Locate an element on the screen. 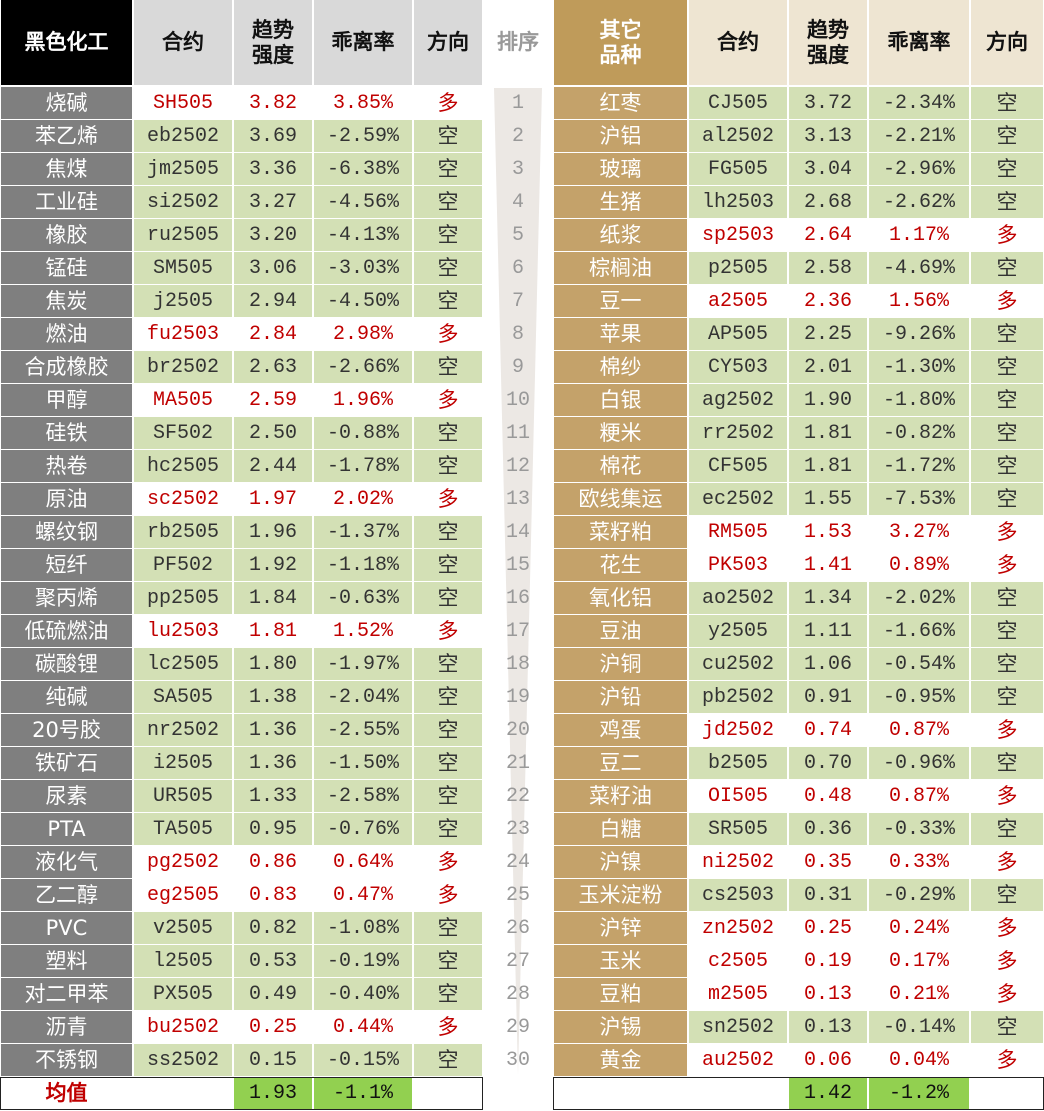 This screenshot has height=1111, width=1044. bias-rate: 0.87% is located at coordinates (919, 796).